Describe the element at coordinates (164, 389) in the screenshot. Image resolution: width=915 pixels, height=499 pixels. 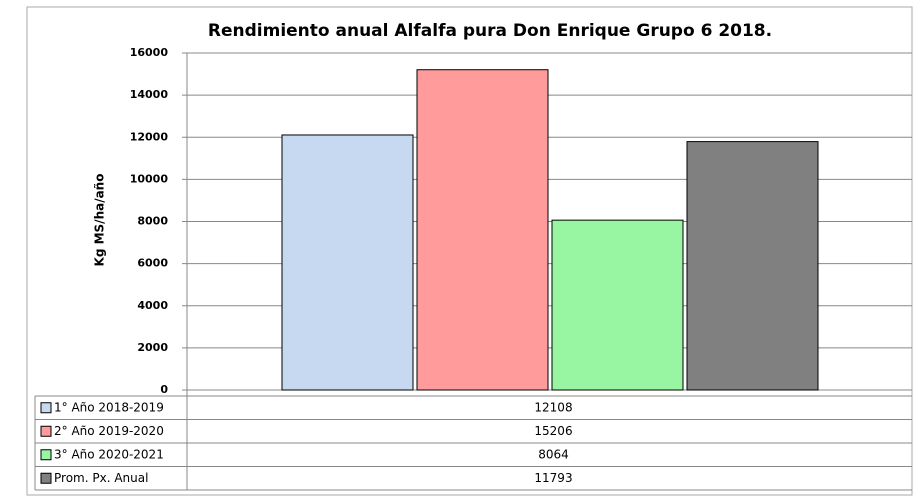
I see `y-tick-label: 0` at that location.